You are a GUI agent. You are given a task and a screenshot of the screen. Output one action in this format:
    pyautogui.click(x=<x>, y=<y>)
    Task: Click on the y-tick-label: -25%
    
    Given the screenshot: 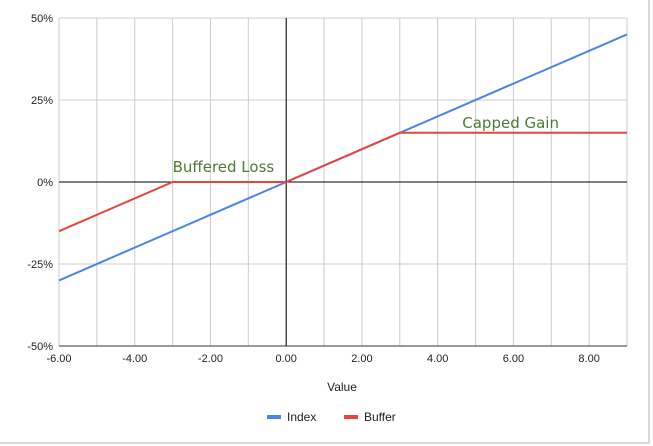 What is the action you would take?
    pyautogui.click(x=40, y=265)
    